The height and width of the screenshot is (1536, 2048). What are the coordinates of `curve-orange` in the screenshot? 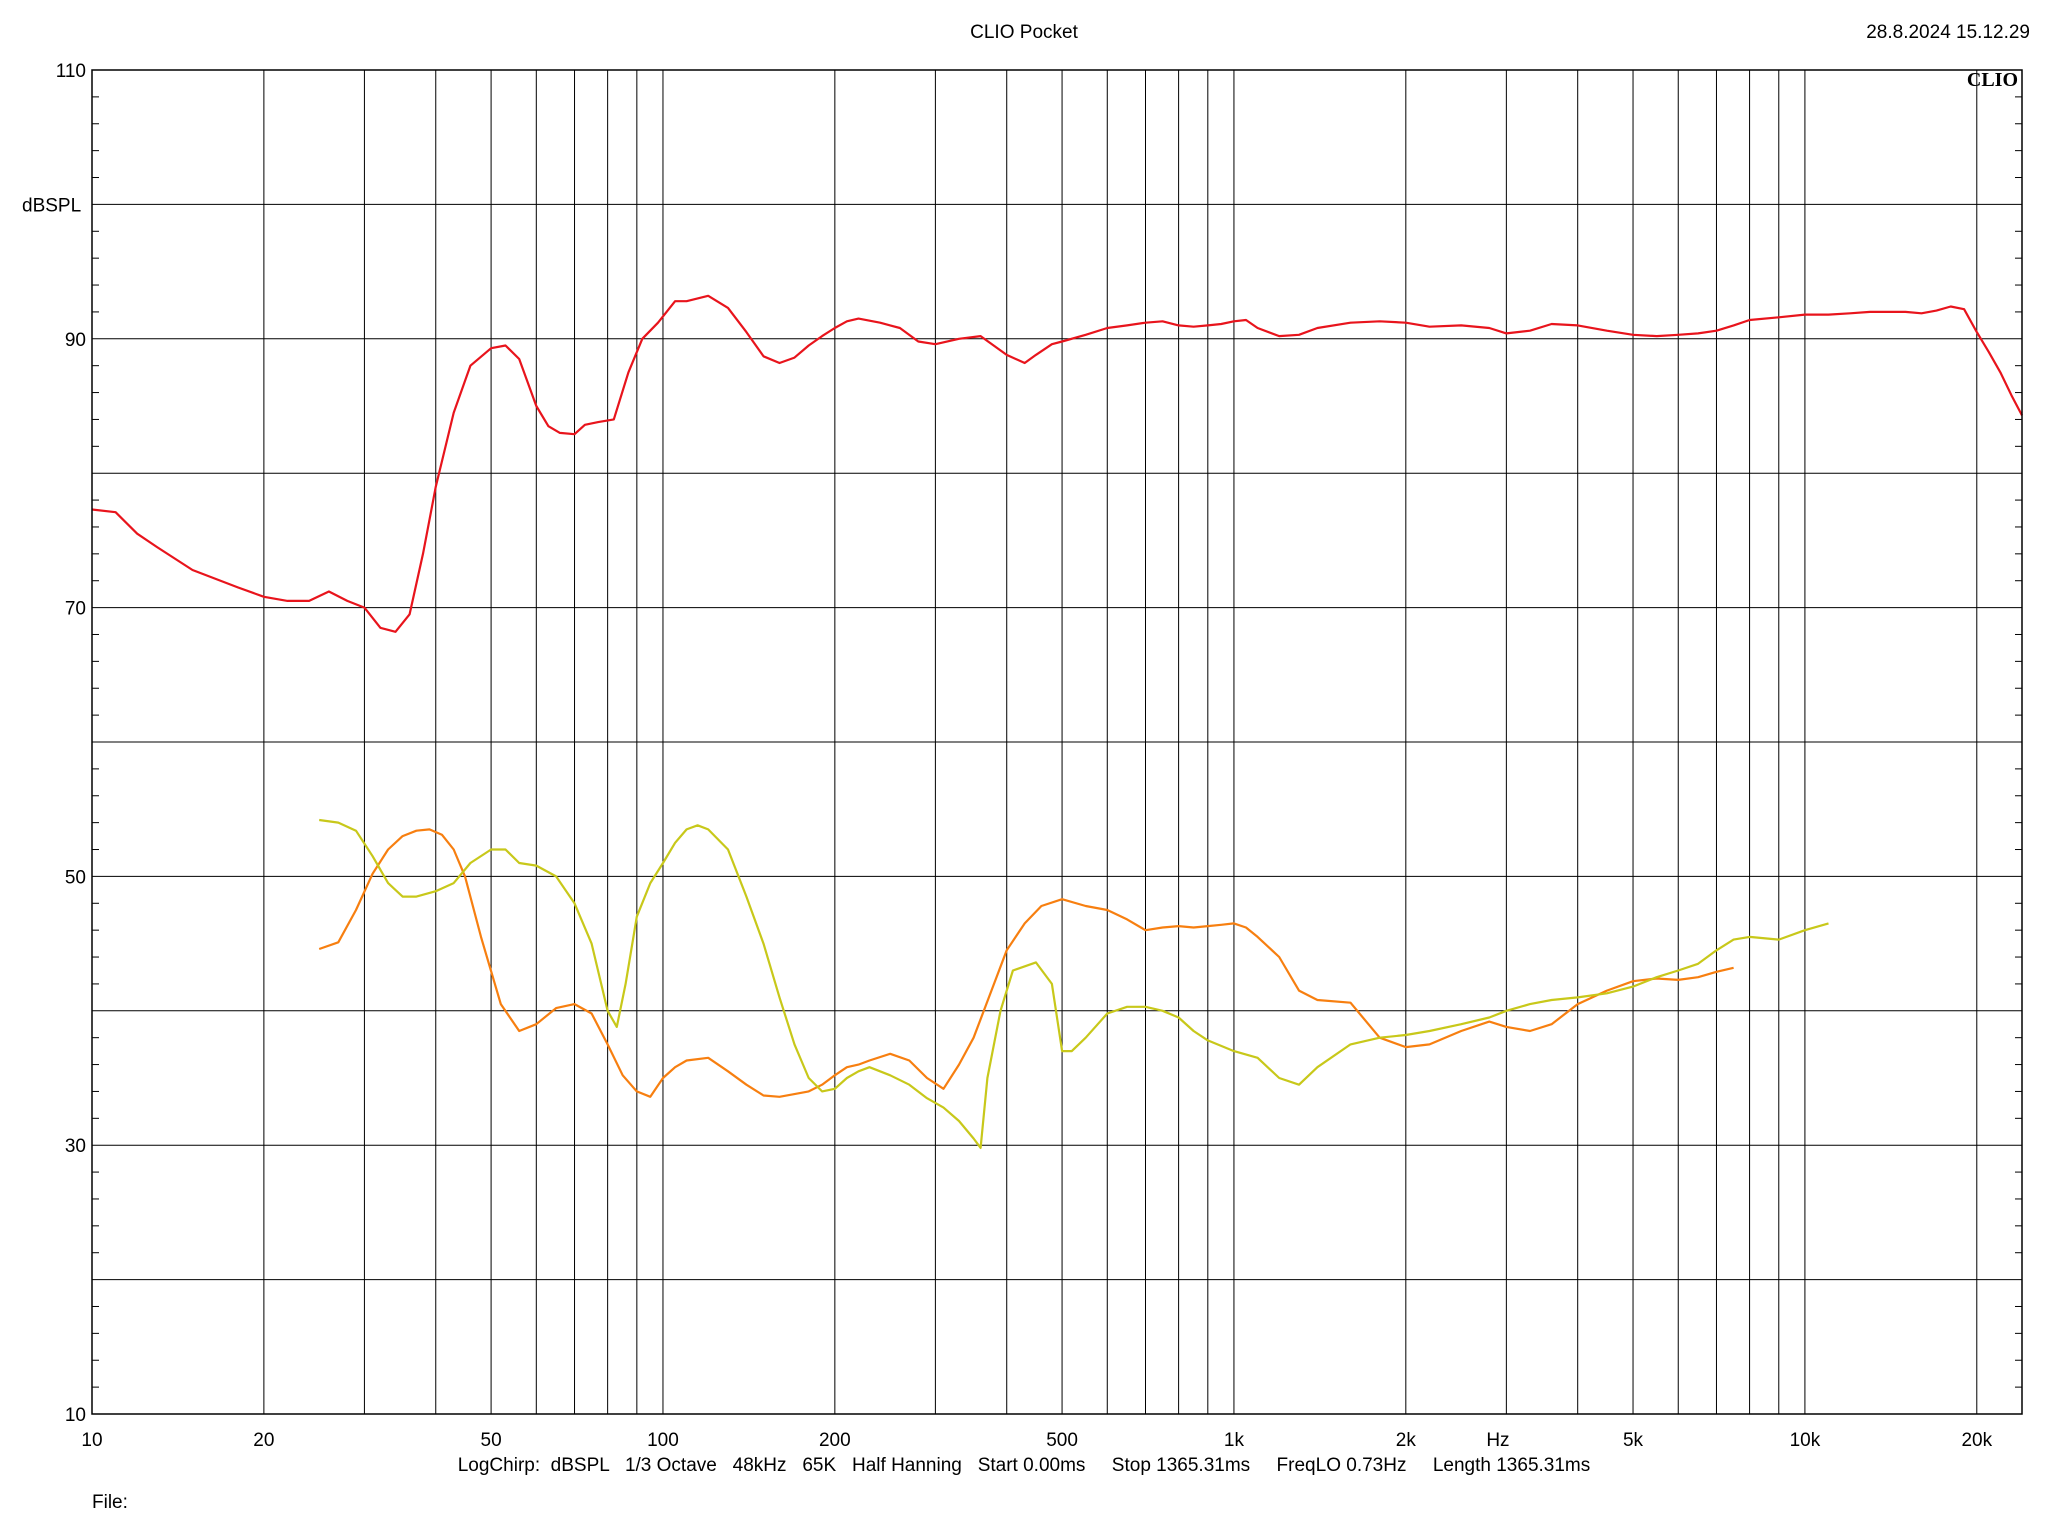 It's located at (1026, 963).